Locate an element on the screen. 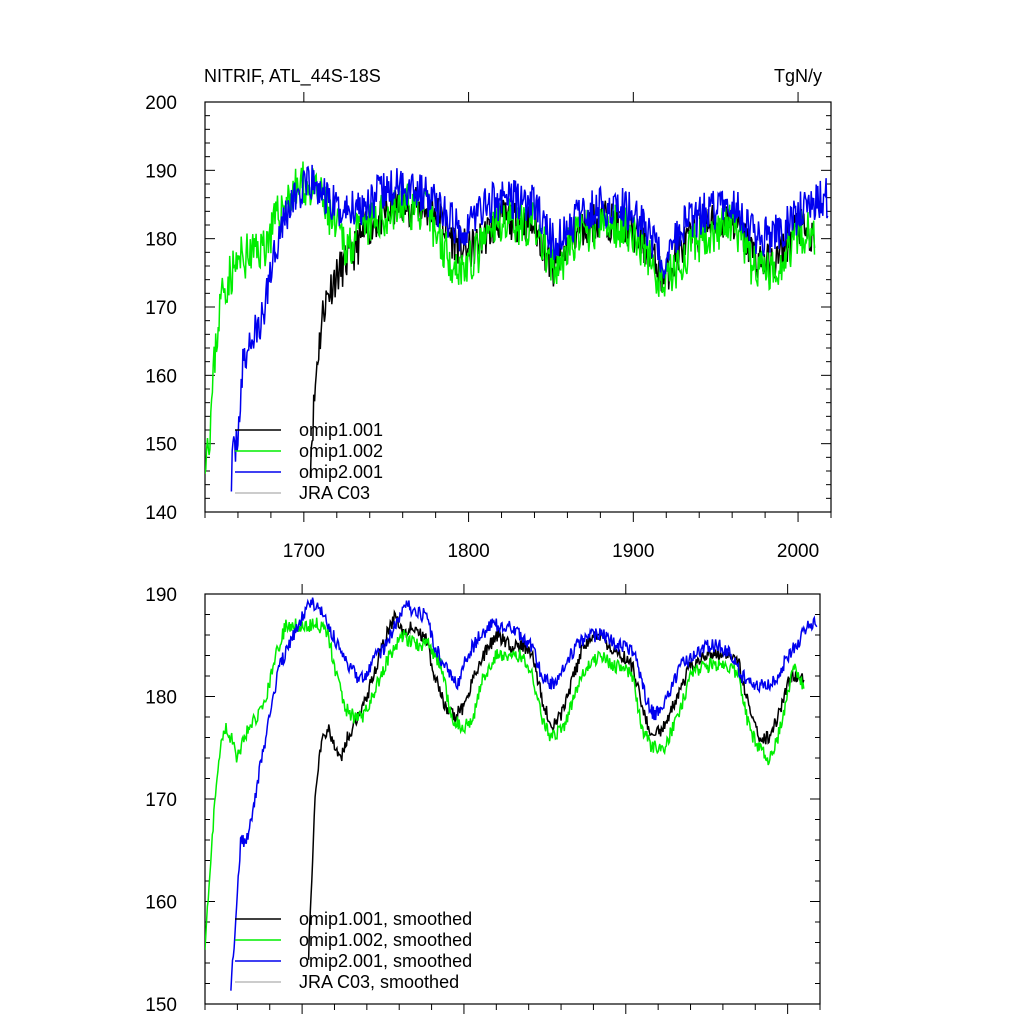 This screenshot has width=1024, height=1024. x-tick-label: 1900 is located at coordinates (633, 551).